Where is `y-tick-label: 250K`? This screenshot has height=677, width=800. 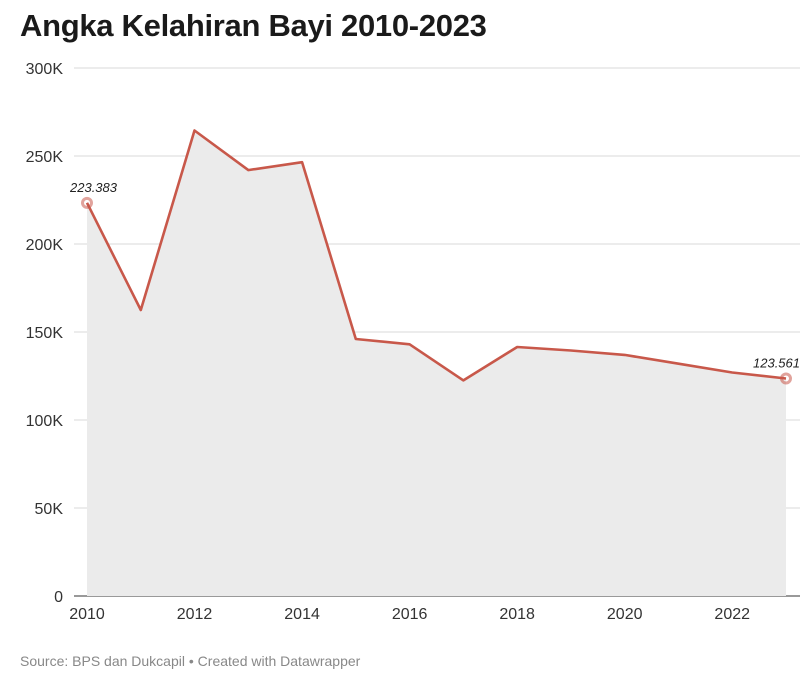
y-tick-label: 250K is located at coordinates (45, 157).